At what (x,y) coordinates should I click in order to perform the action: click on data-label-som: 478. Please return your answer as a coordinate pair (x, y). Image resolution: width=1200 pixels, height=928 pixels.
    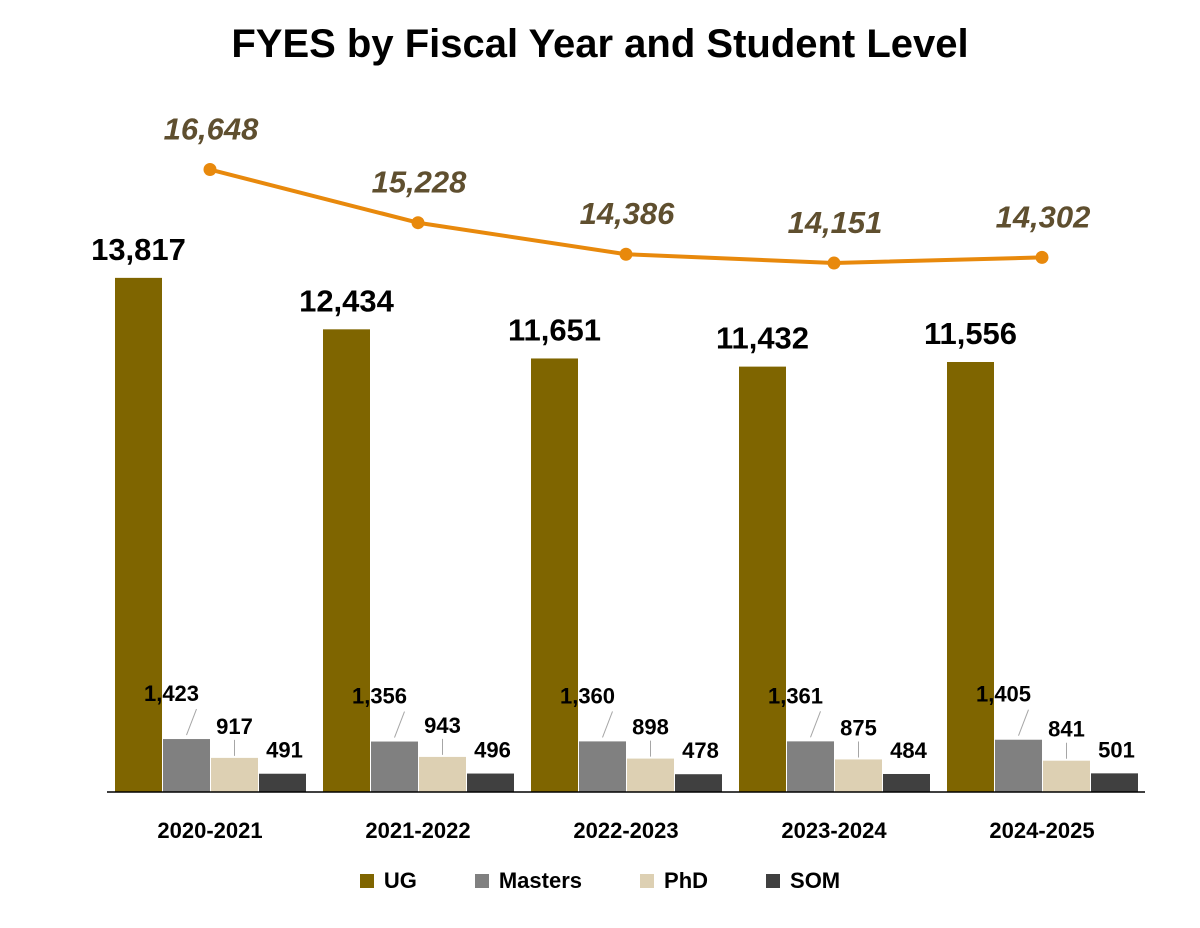
    Looking at the image, I should click on (700, 750).